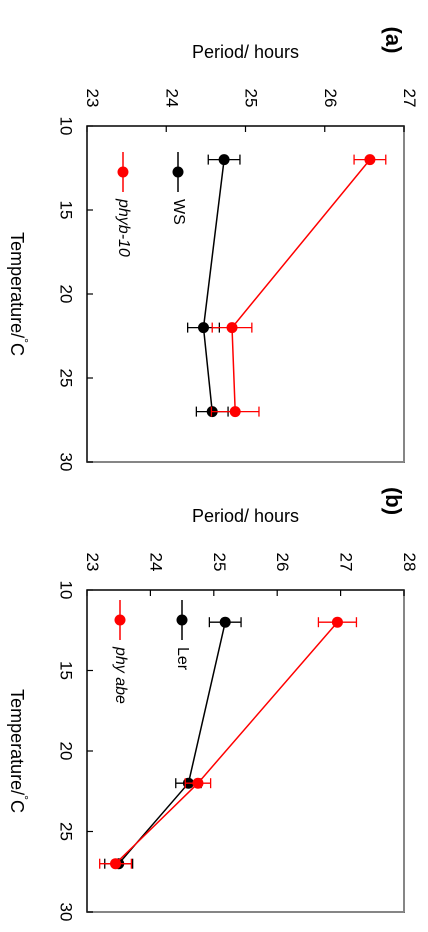 This screenshot has width=428, height=932. What do you see at coordinates (120, 675) in the screenshot?
I see `legend-label: phy abe` at bounding box center [120, 675].